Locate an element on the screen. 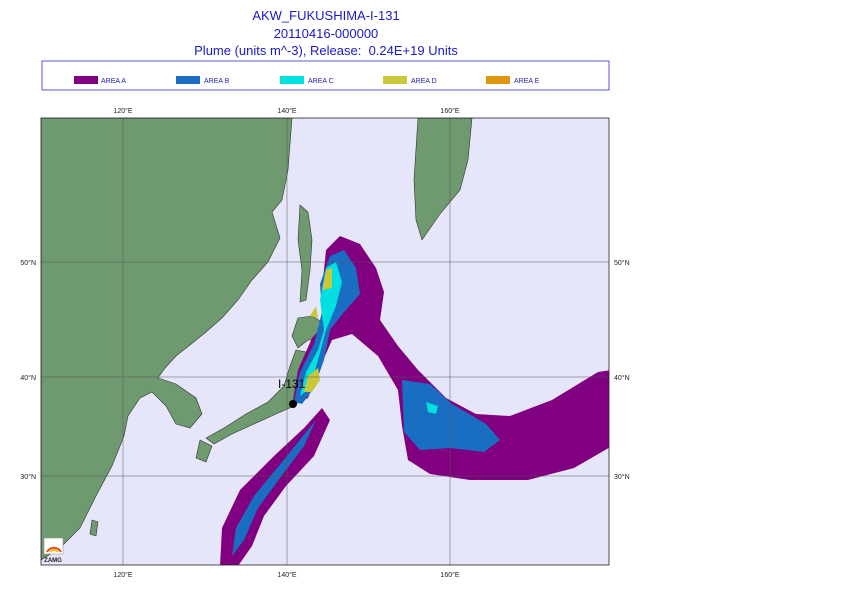 The height and width of the screenshot is (601, 842). taiwan is located at coordinates (94, 528).